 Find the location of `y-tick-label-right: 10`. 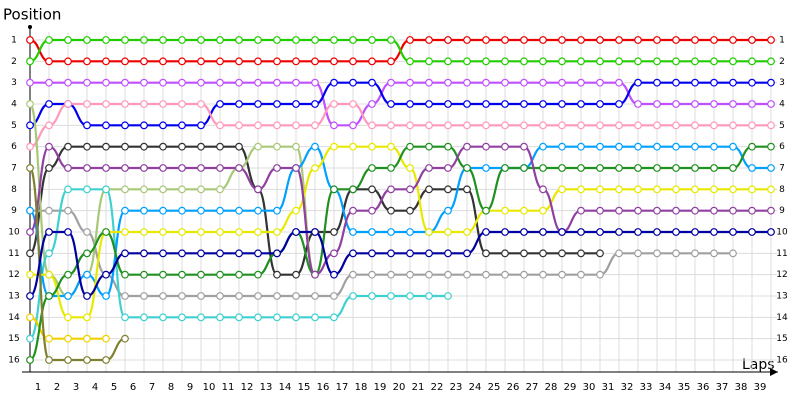

y-tick-label-right: 10 is located at coordinates (782, 233).